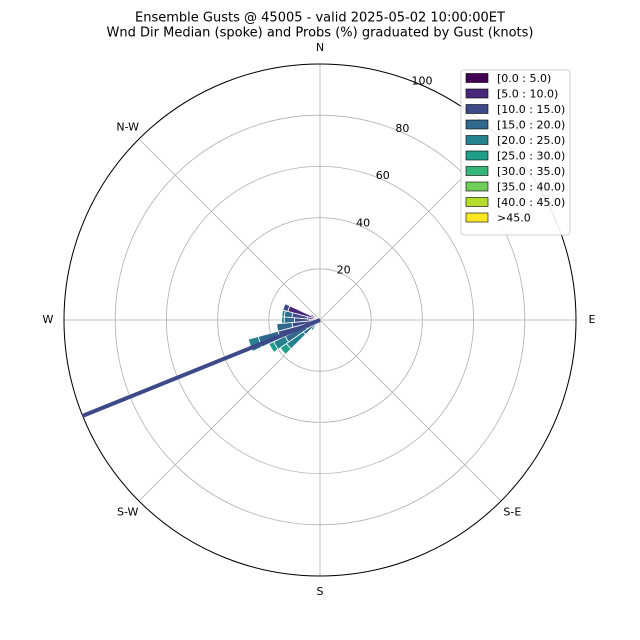 The width and height of the screenshot is (640, 640). Describe the element at coordinates (201, 368) in the screenshot. I see `median-spoke` at that location.